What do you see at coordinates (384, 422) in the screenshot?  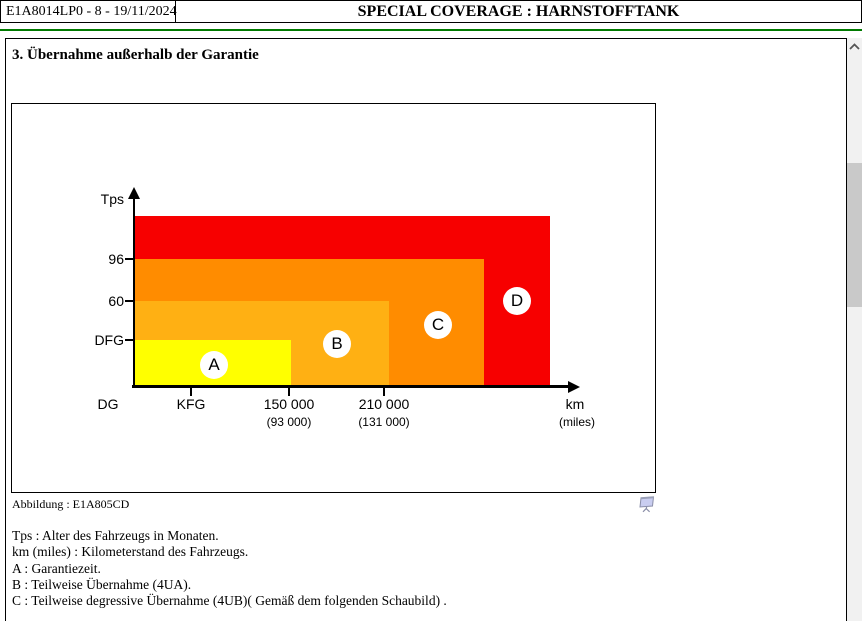 I see `x-subtick-label-131000: (131 000)` at bounding box center [384, 422].